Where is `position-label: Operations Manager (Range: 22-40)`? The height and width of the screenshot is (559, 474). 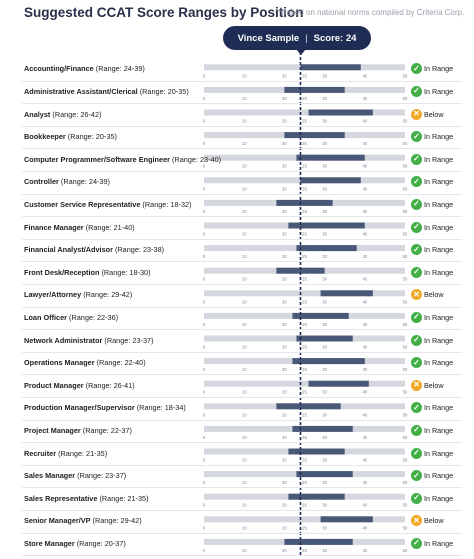
position-label: Operations Manager (Range: 22-40) is located at coordinates (85, 362).